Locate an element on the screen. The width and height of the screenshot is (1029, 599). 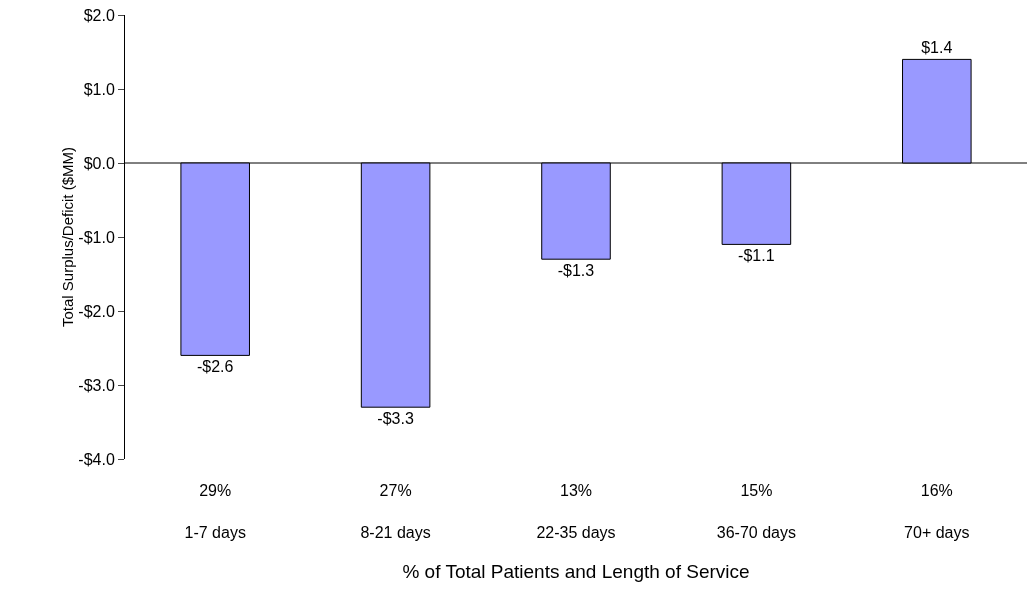
data-label: -$2.6 is located at coordinates (215, 367).